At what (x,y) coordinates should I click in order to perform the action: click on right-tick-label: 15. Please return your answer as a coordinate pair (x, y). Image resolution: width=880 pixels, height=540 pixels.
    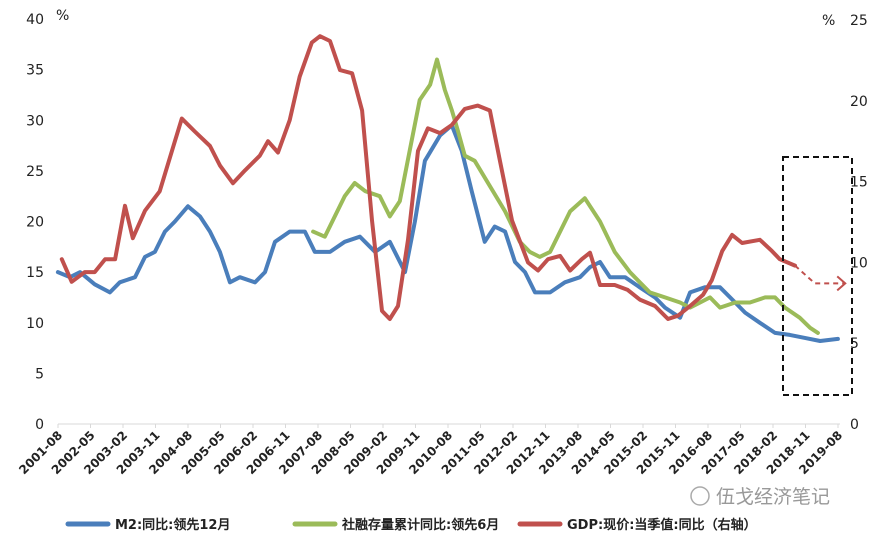
    Looking at the image, I should click on (859, 183).